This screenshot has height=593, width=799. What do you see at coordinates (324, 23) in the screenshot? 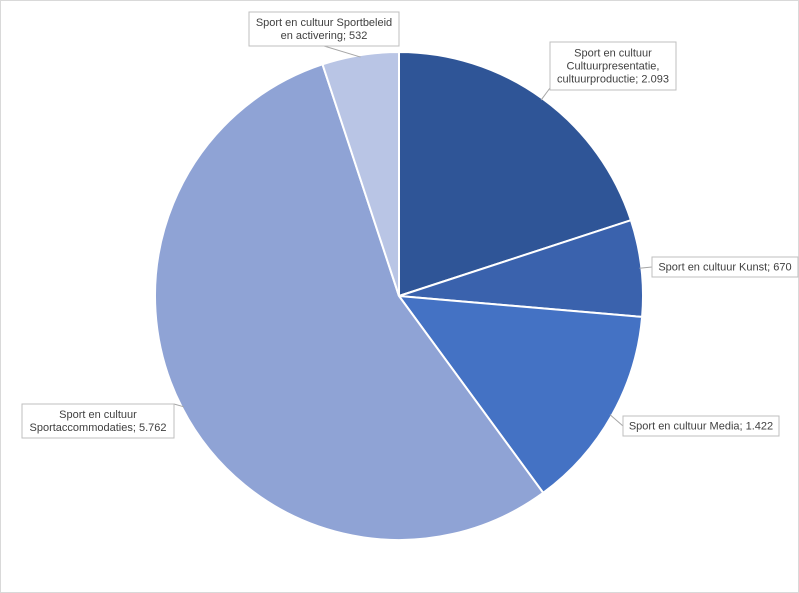
I see `data-label-text: Sport en cultuur Sportbeleid` at bounding box center [324, 23].